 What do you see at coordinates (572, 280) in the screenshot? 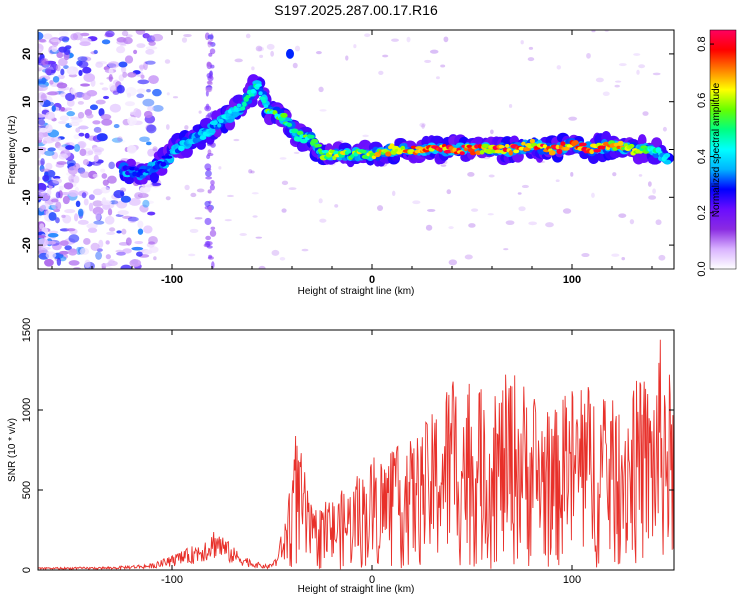
I see `x-tick-label: 100` at bounding box center [572, 280].